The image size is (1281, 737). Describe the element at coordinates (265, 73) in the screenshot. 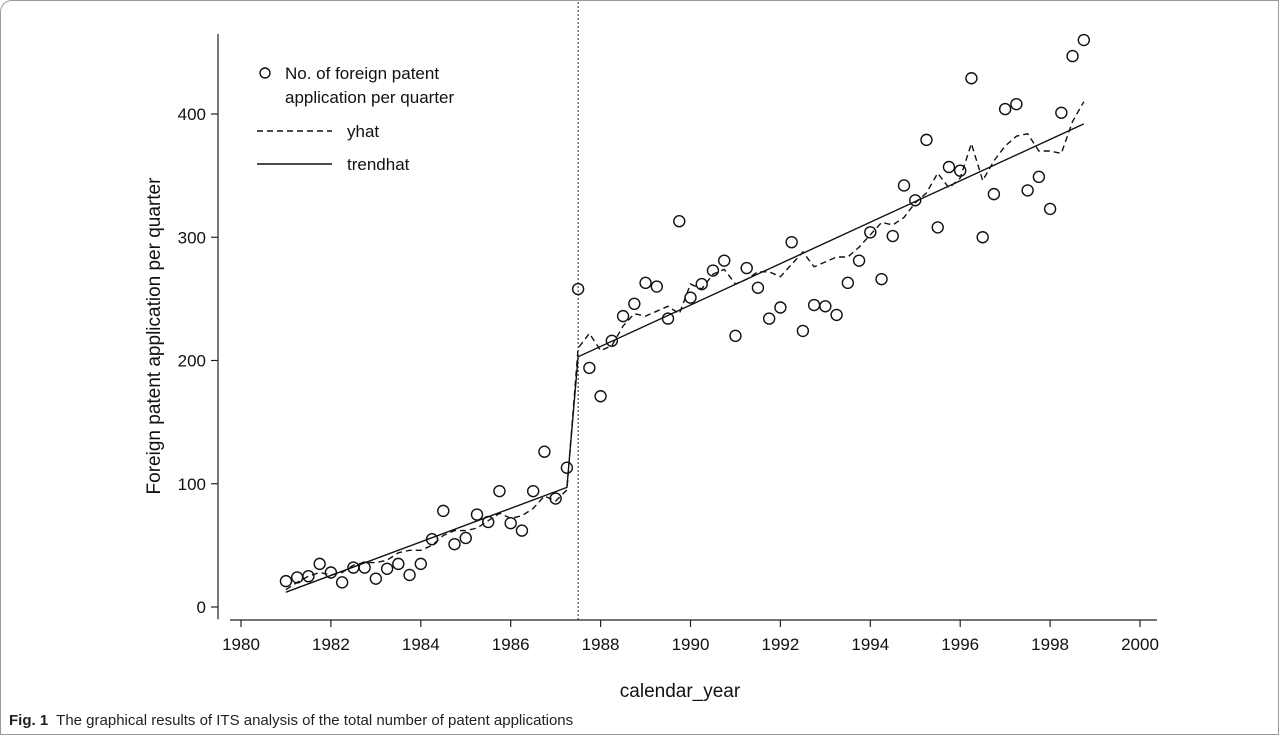

I see `legend-marker-circle` at that location.